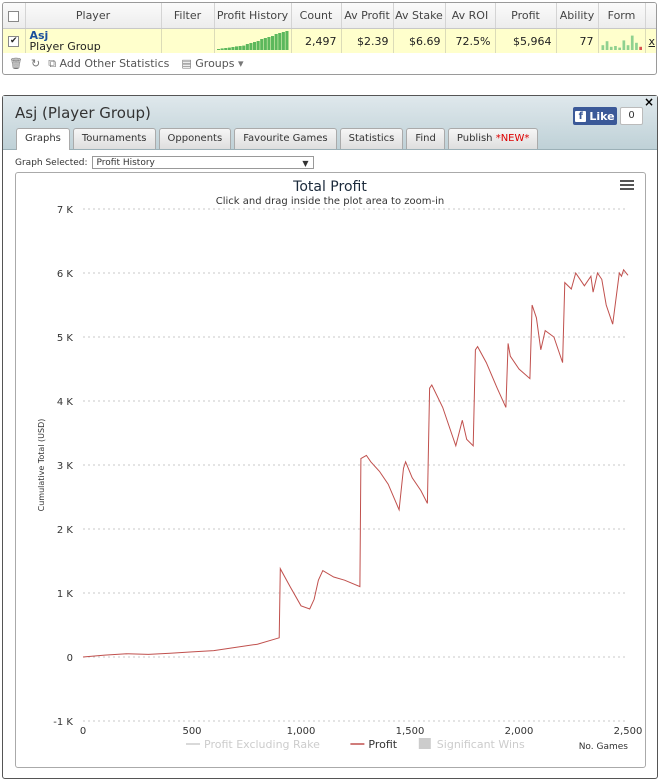  What do you see at coordinates (301, 731) in the screenshot?
I see `x-tick-label: 1,000` at bounding box center [301, 731].